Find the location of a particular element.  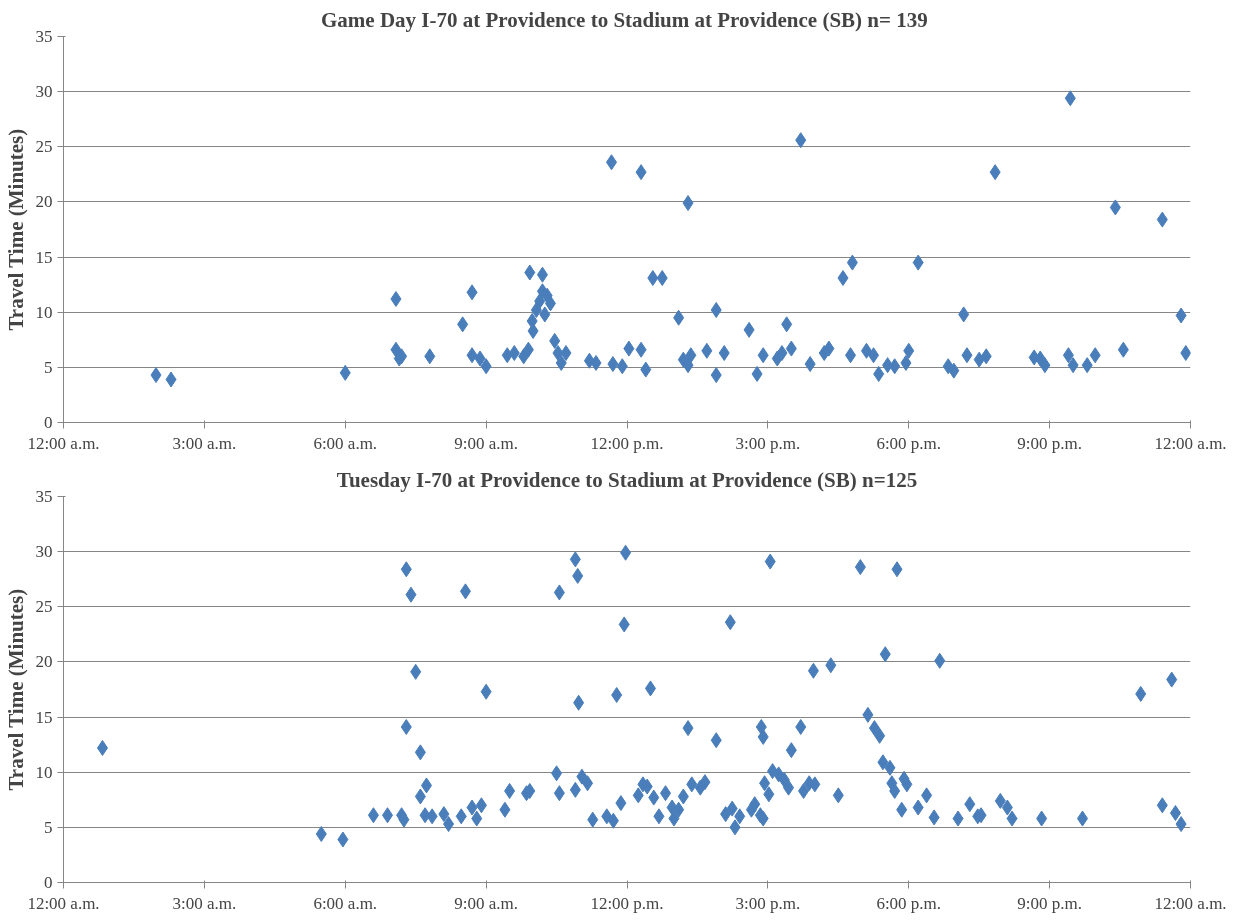

chart-title: Tuesday I-70 at Providence to Stadium at Providence (SB) n=125 is located at coordinates (627, 479).